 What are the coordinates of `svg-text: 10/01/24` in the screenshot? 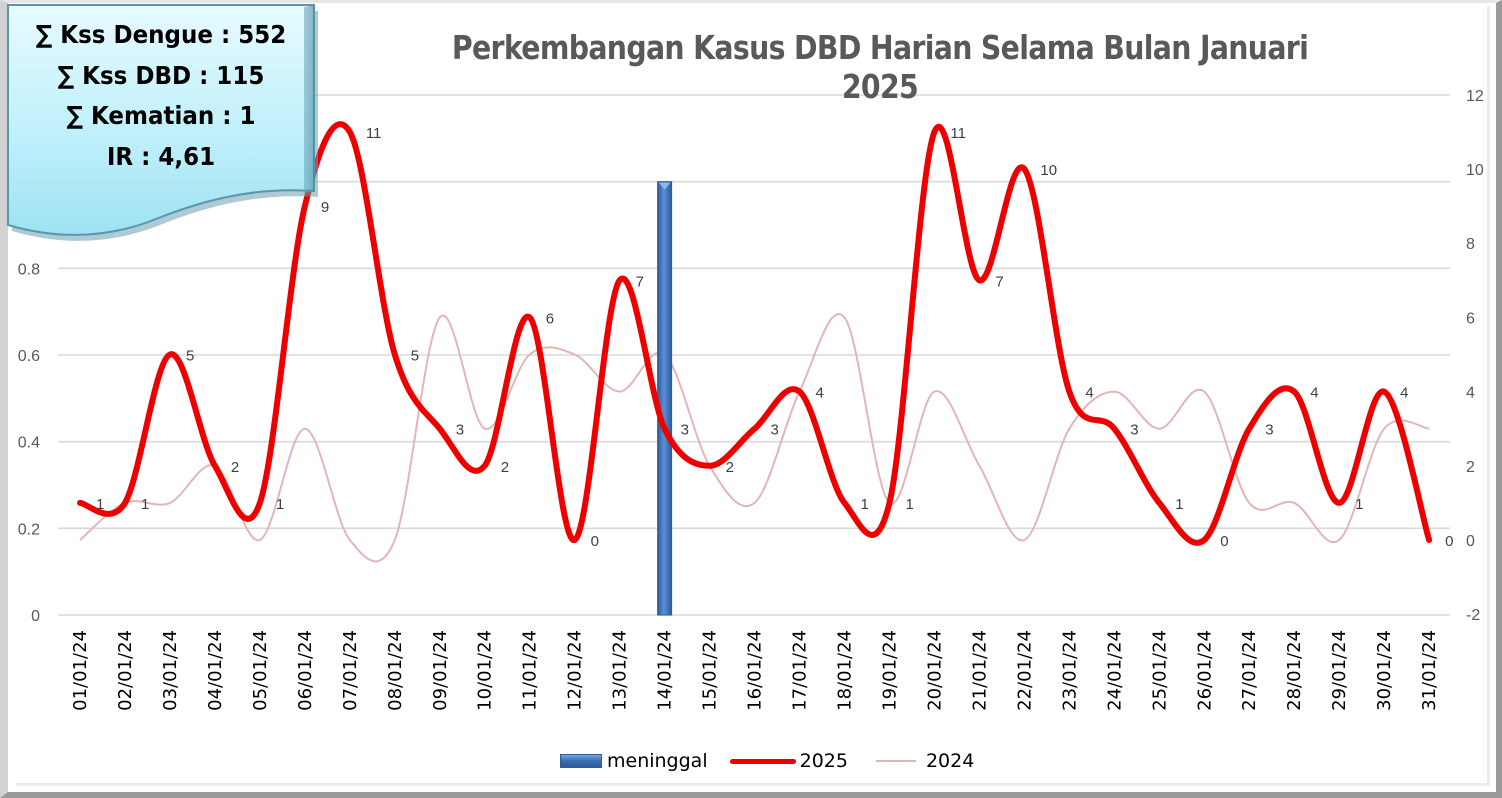 It's located at (485, 670).